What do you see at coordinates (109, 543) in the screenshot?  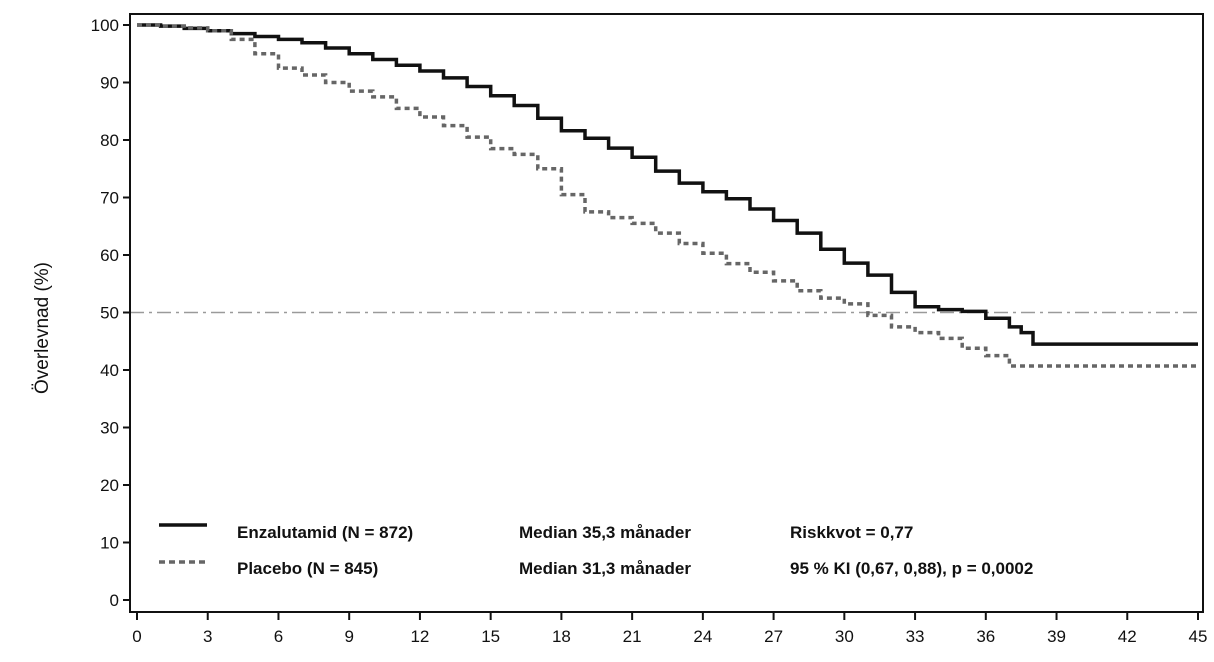 I see `y-tick-label: 10` at bounding box center [109, 543].